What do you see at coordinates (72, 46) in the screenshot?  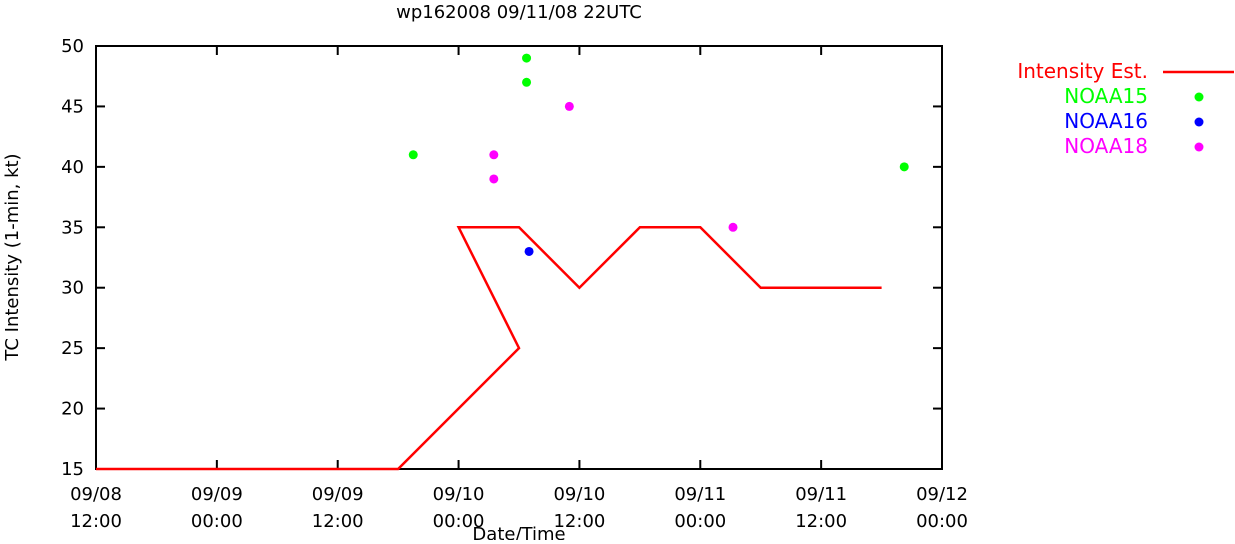 I see `y-tick-label: 50` at bounding box center [72, 46].